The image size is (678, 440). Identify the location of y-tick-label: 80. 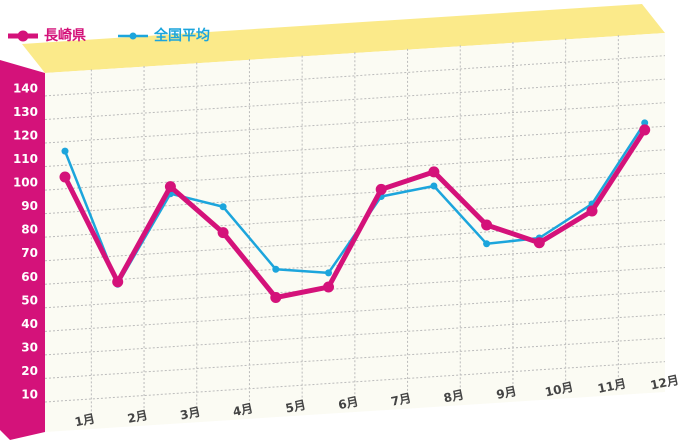
(29, 230).